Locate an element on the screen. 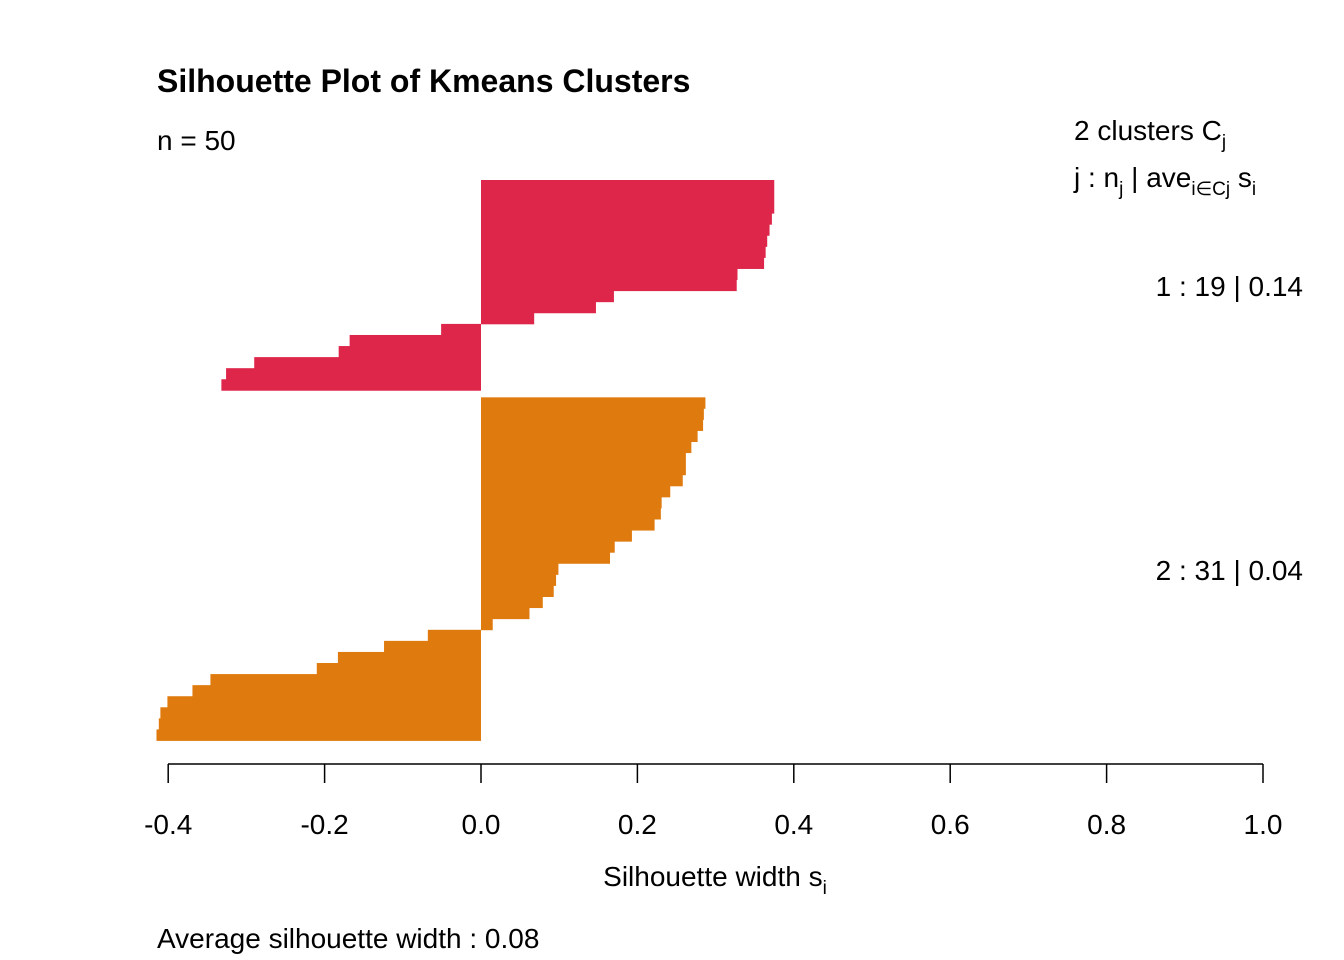  x-tick-label: 0.0 is located at coordinates (481, 824).